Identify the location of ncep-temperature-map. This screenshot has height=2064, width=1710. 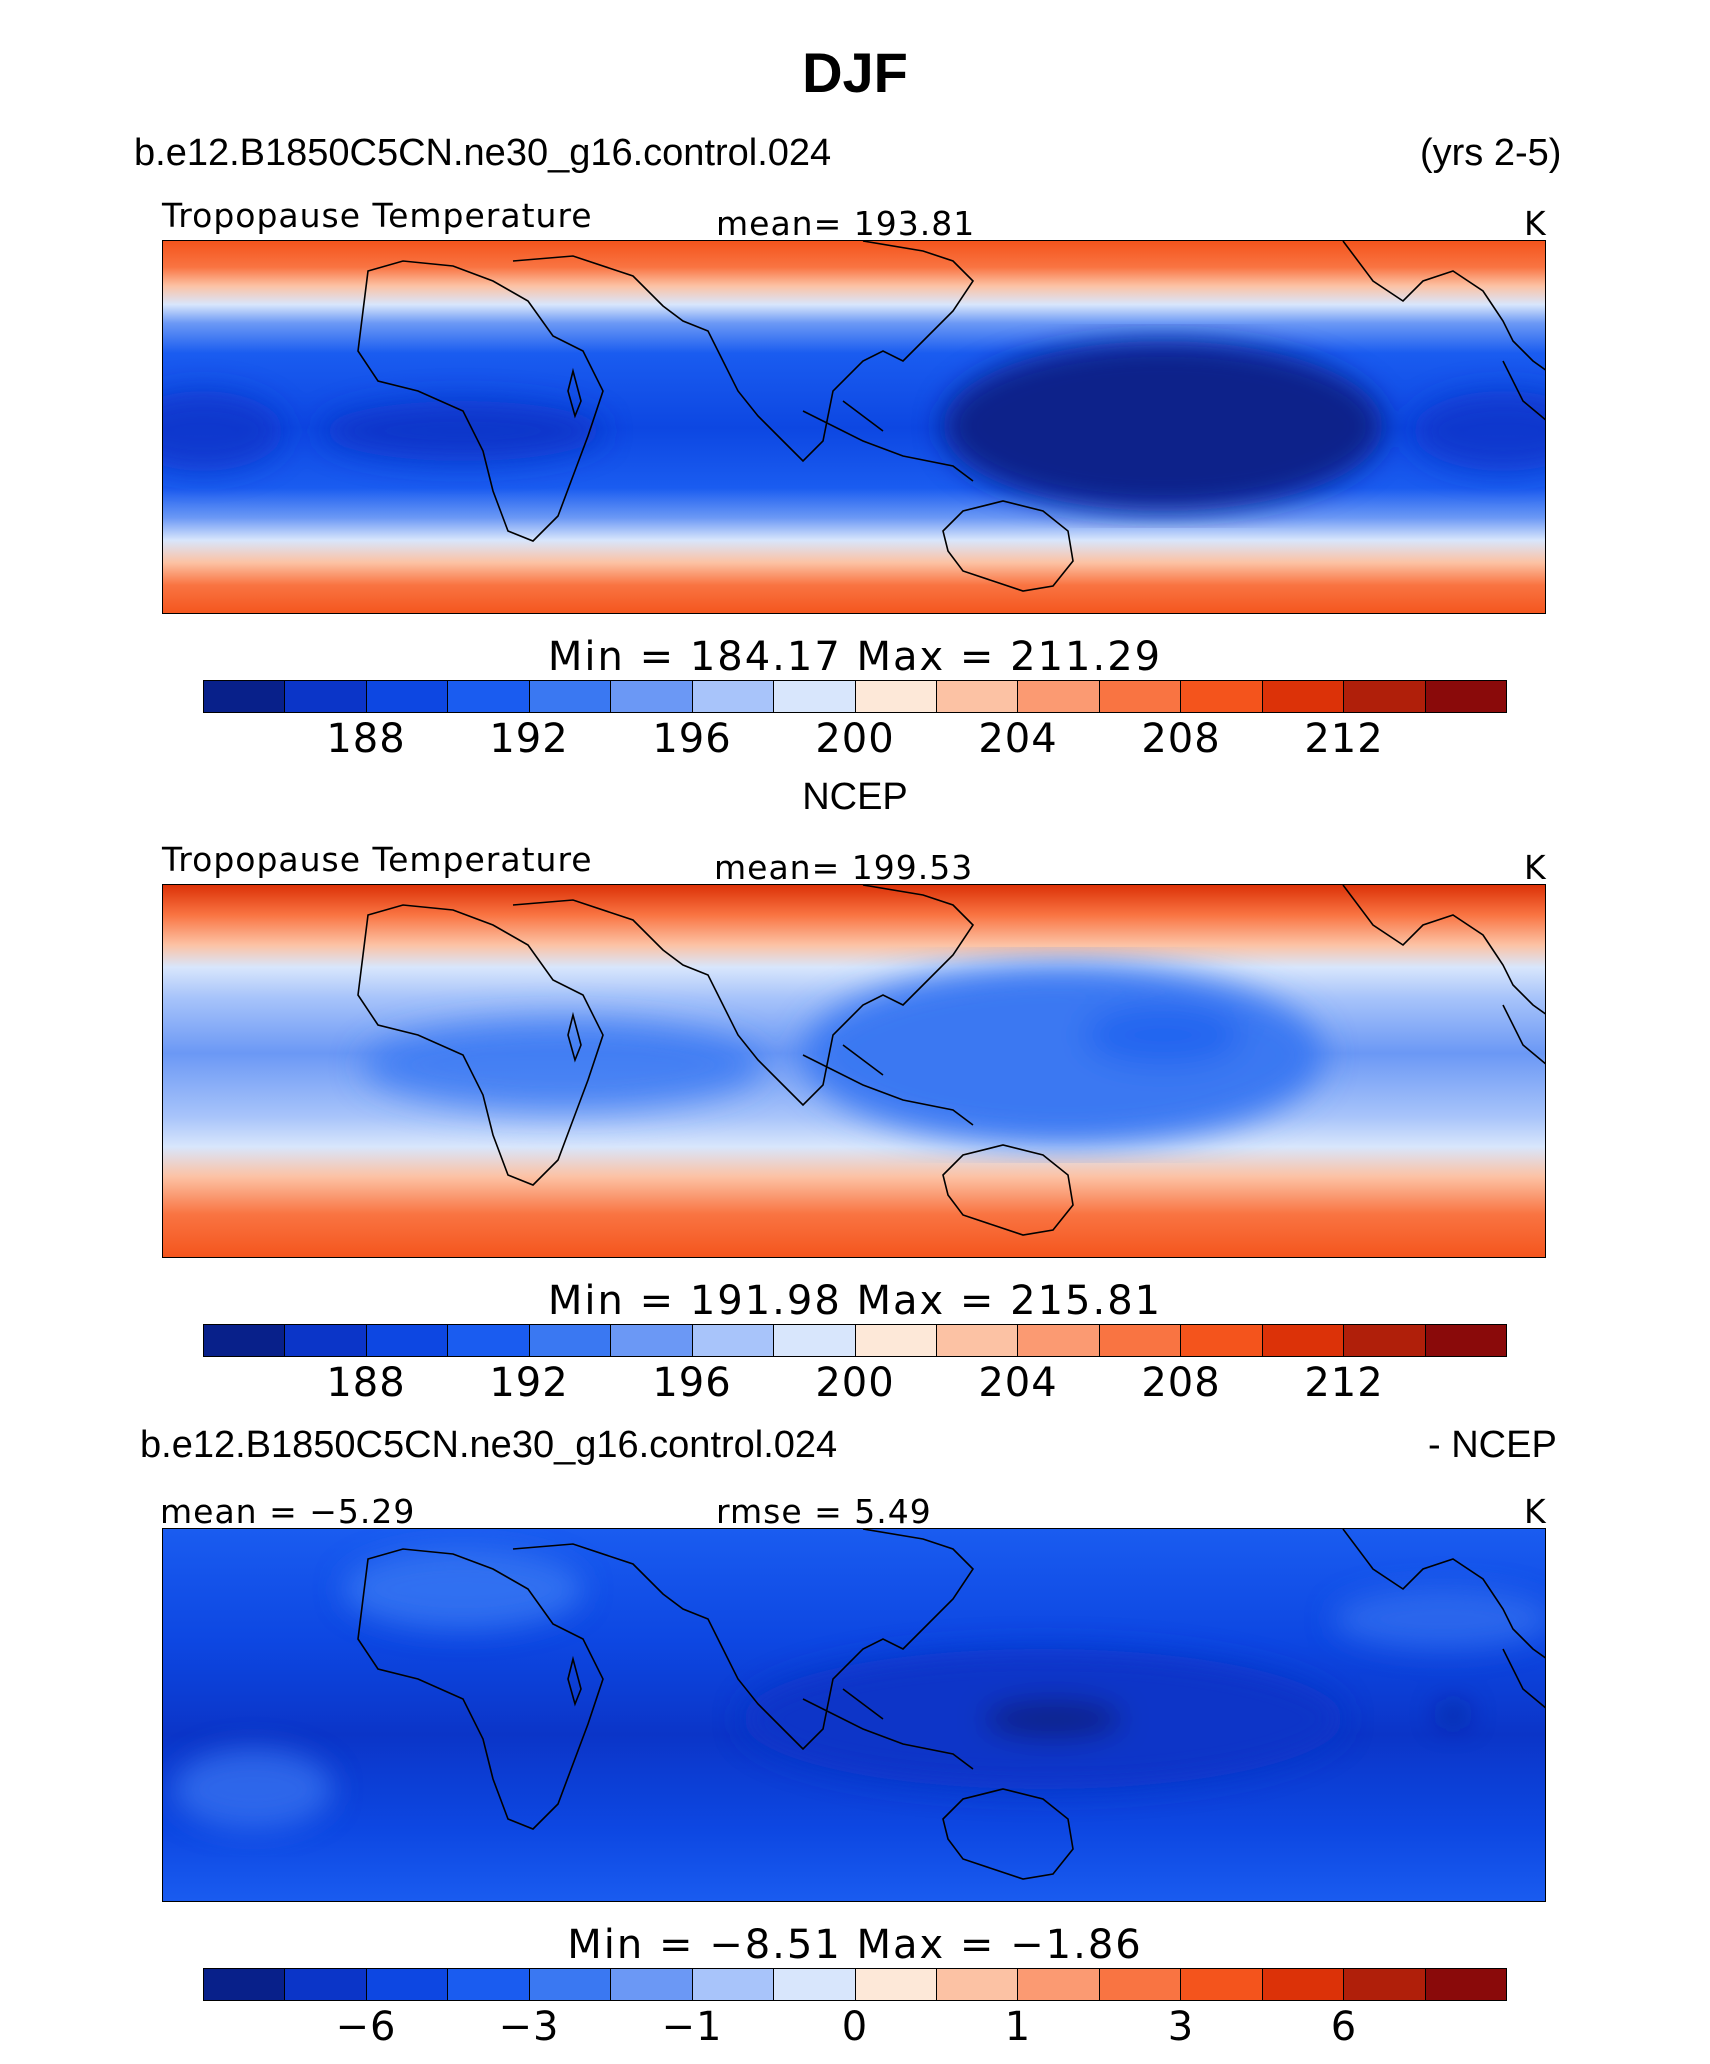
(854, 1071).